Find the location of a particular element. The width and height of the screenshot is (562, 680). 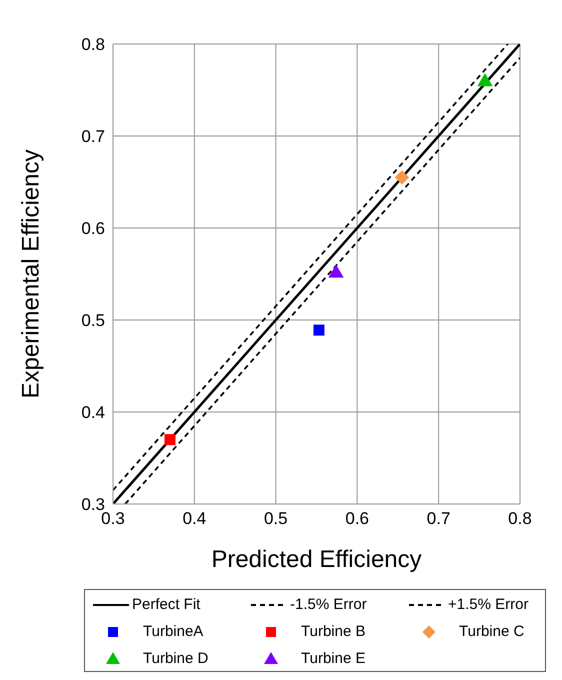

x-tick-label: 0.5 is located at coordinates (276, 518).